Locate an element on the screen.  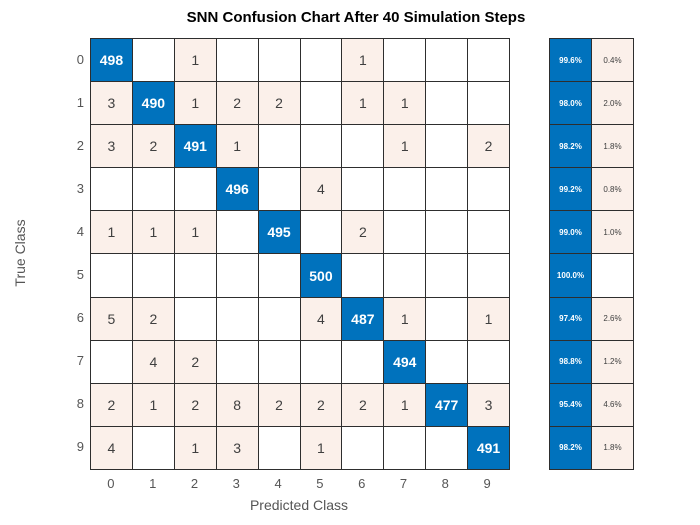
row-summary-correct-cell: 99.2% is located at coordinates (570, 189).